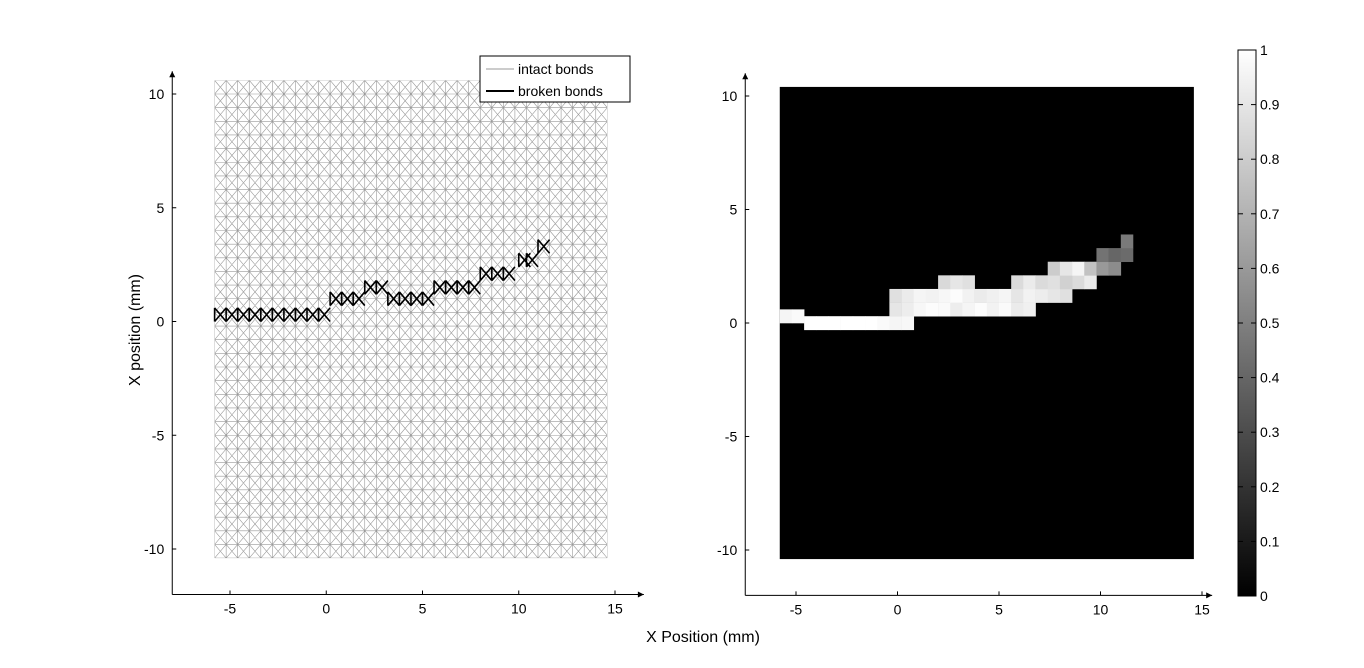 The width and height of the screenshot is (1364, 668). I want to click on legend-intact-label: intact bonds, so click(556, 69).